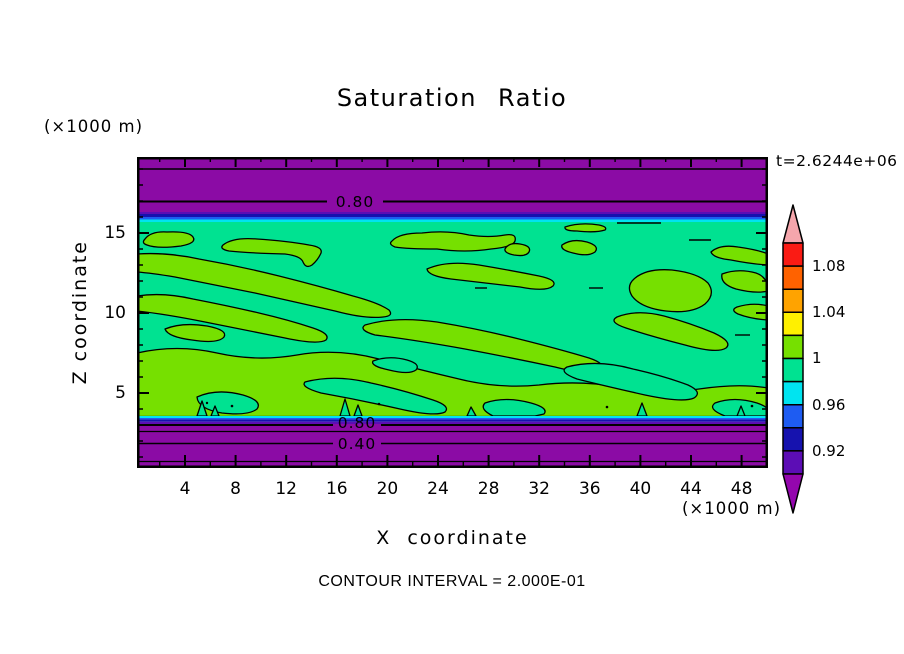  Describe the element at coordinates (115, 233) in the screenshot. I see `y-tick-label-15: 15` at that location.